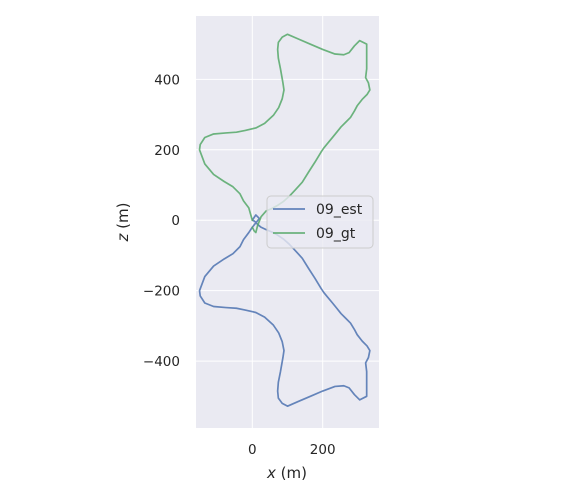 This screenshot has width=574, height=488. What do you see at coordinates (320, 222) in the screenshot?
I see `legend: 09_est 09_gt` at bounding box center [320, 222].